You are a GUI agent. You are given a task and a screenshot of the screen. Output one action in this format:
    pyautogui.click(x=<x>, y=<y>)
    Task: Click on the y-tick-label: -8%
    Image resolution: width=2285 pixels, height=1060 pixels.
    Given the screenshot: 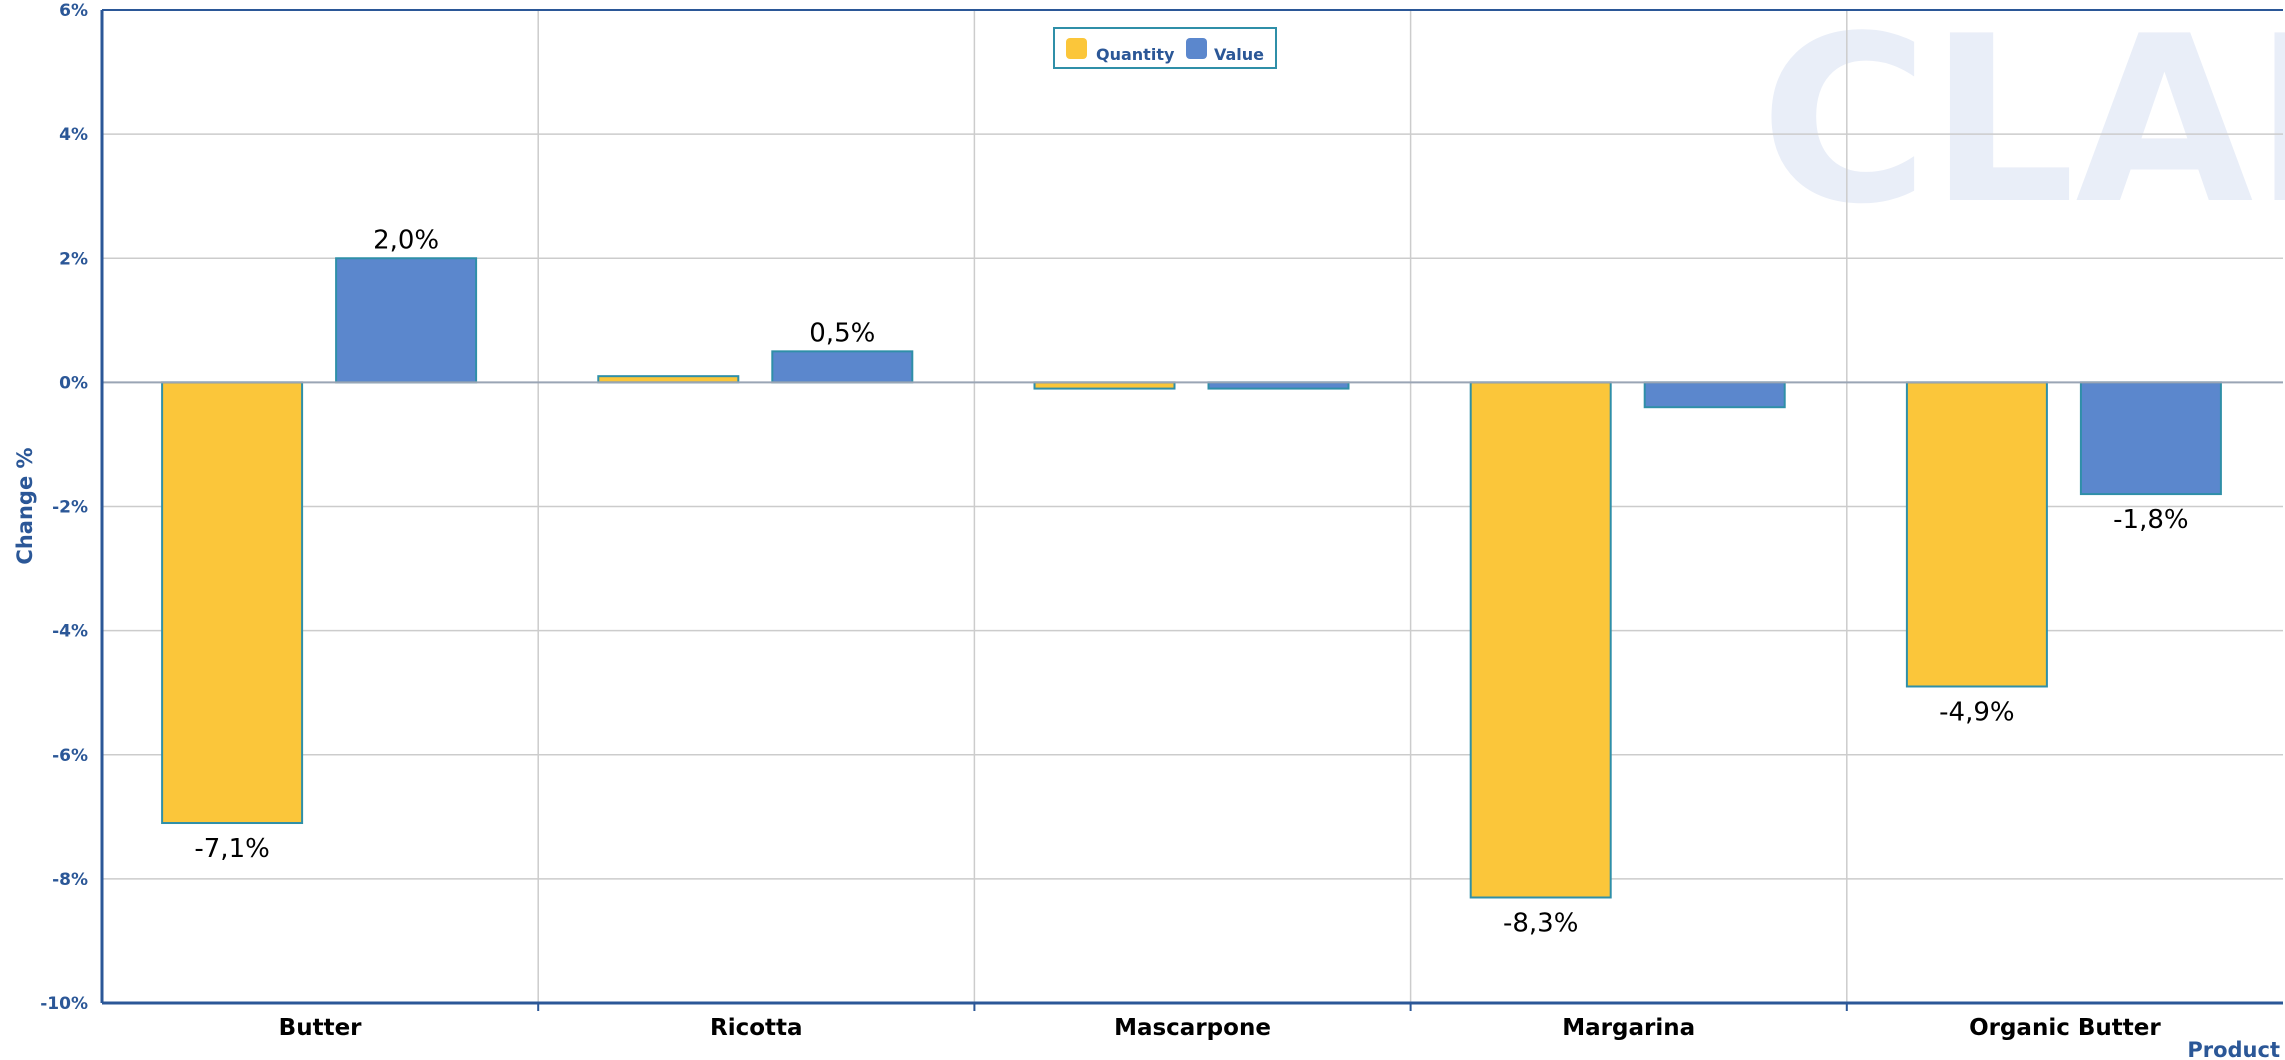 What is the action you would take?
    pyautogui.click(x=70, y=880)
    